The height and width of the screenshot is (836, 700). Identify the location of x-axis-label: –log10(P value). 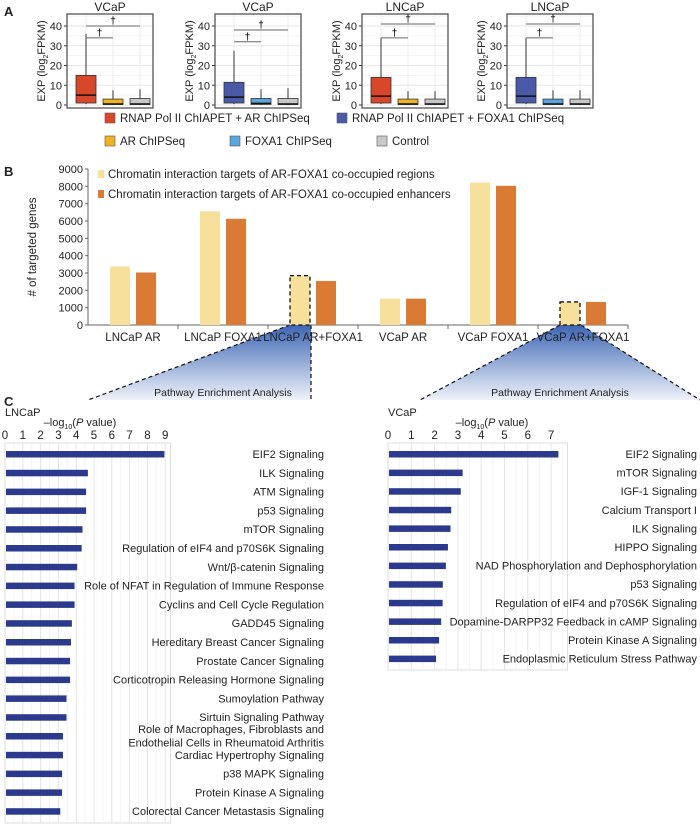
(492, 424).